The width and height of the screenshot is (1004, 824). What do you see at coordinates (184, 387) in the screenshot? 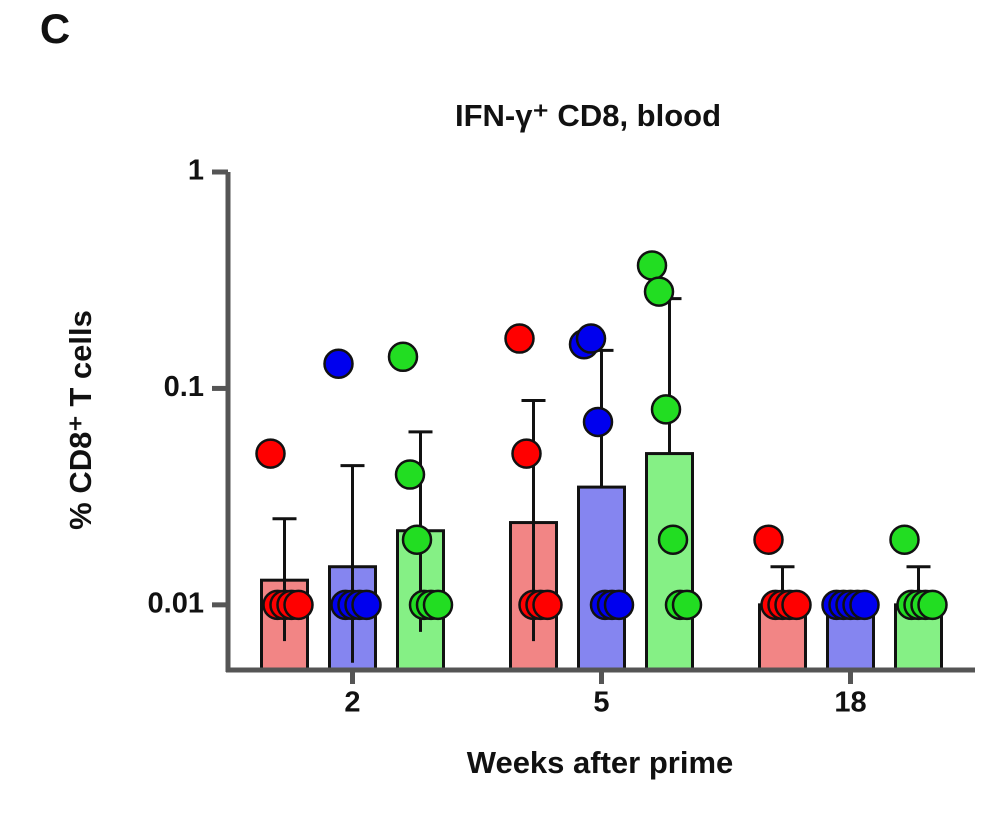
I see `y-tick-label: 0.1` at bounding box center [184, 387].